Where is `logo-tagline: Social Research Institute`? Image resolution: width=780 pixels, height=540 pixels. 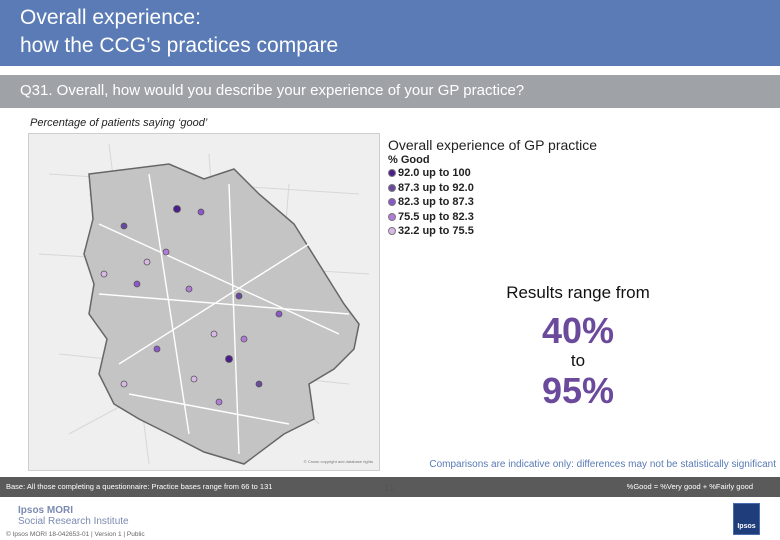
logo-tagline: Social Research Institute is located at coordinates (73, 521).